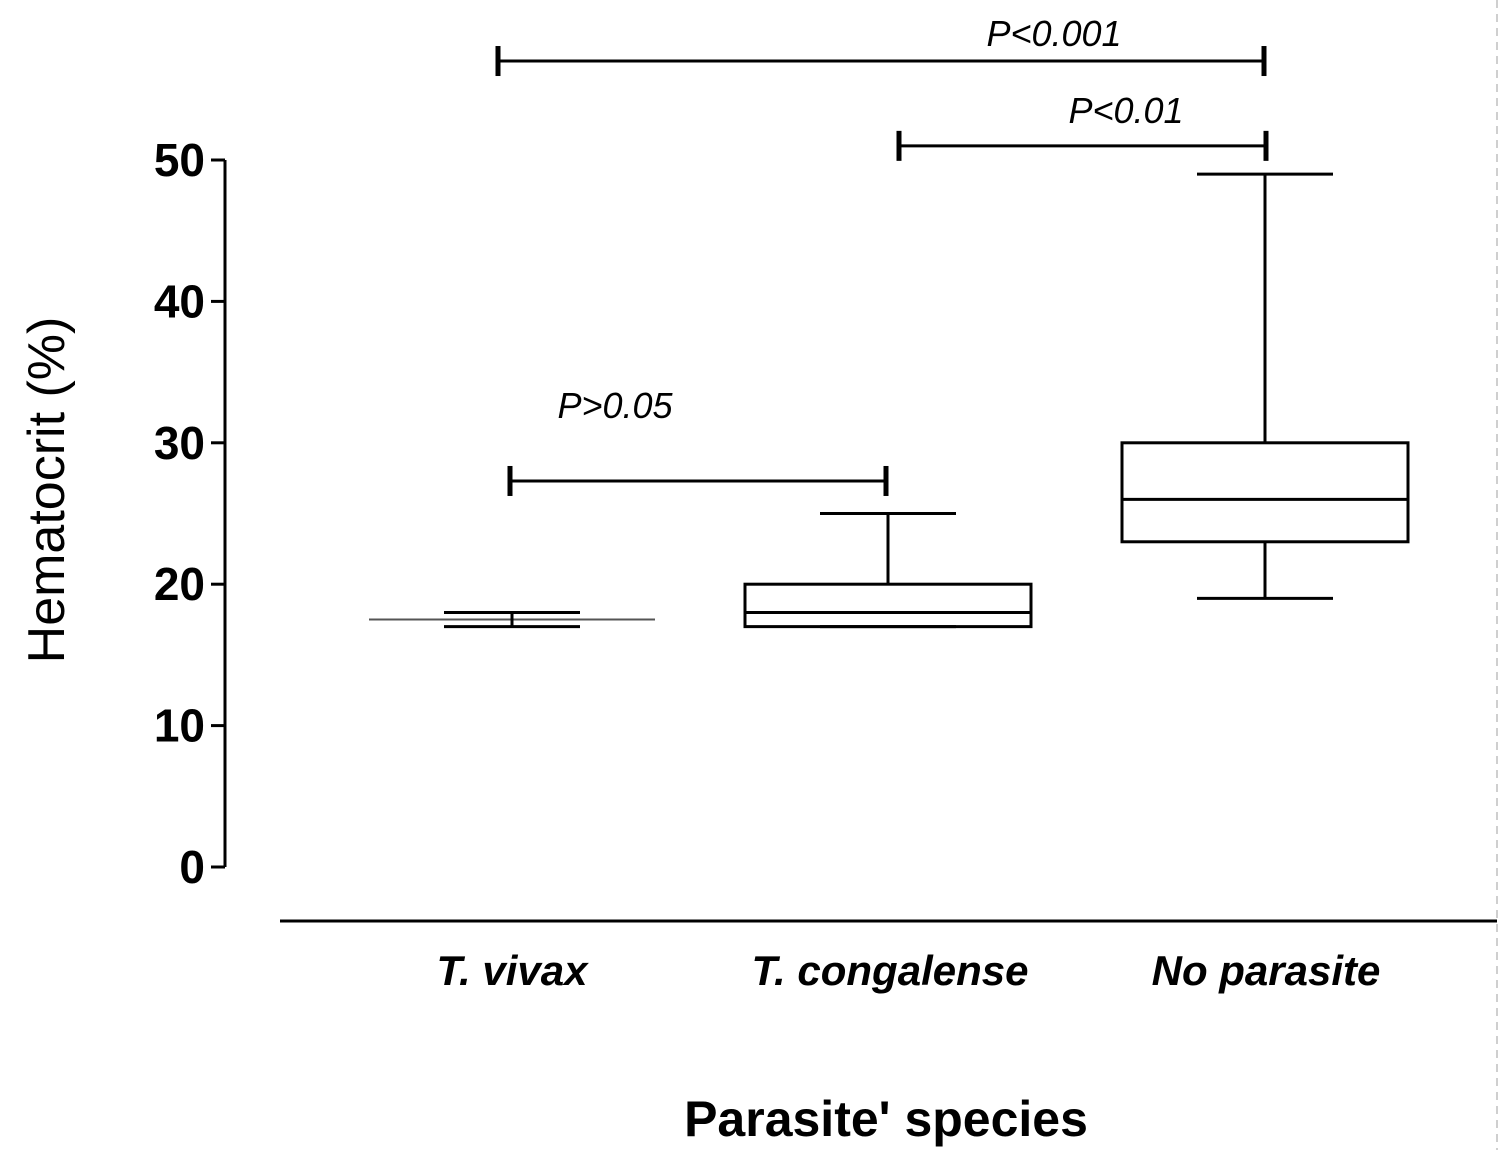 The width and height of the screenshot is (1500, 1150). Describe the element at coordinates (513, 970) in the screenshot. I see `category-label-t-vivax: T. vivax` at that location.